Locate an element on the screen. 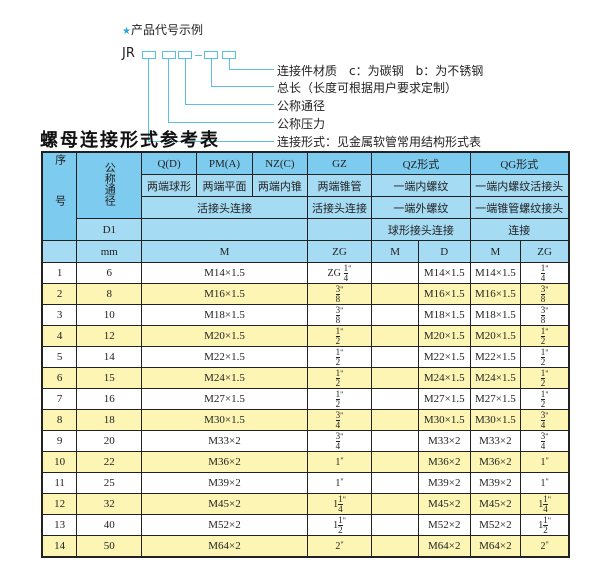 The height and width of the screenshot is (567, 600). cell-m: M22×1.5 is located at coordinates (224, 357).